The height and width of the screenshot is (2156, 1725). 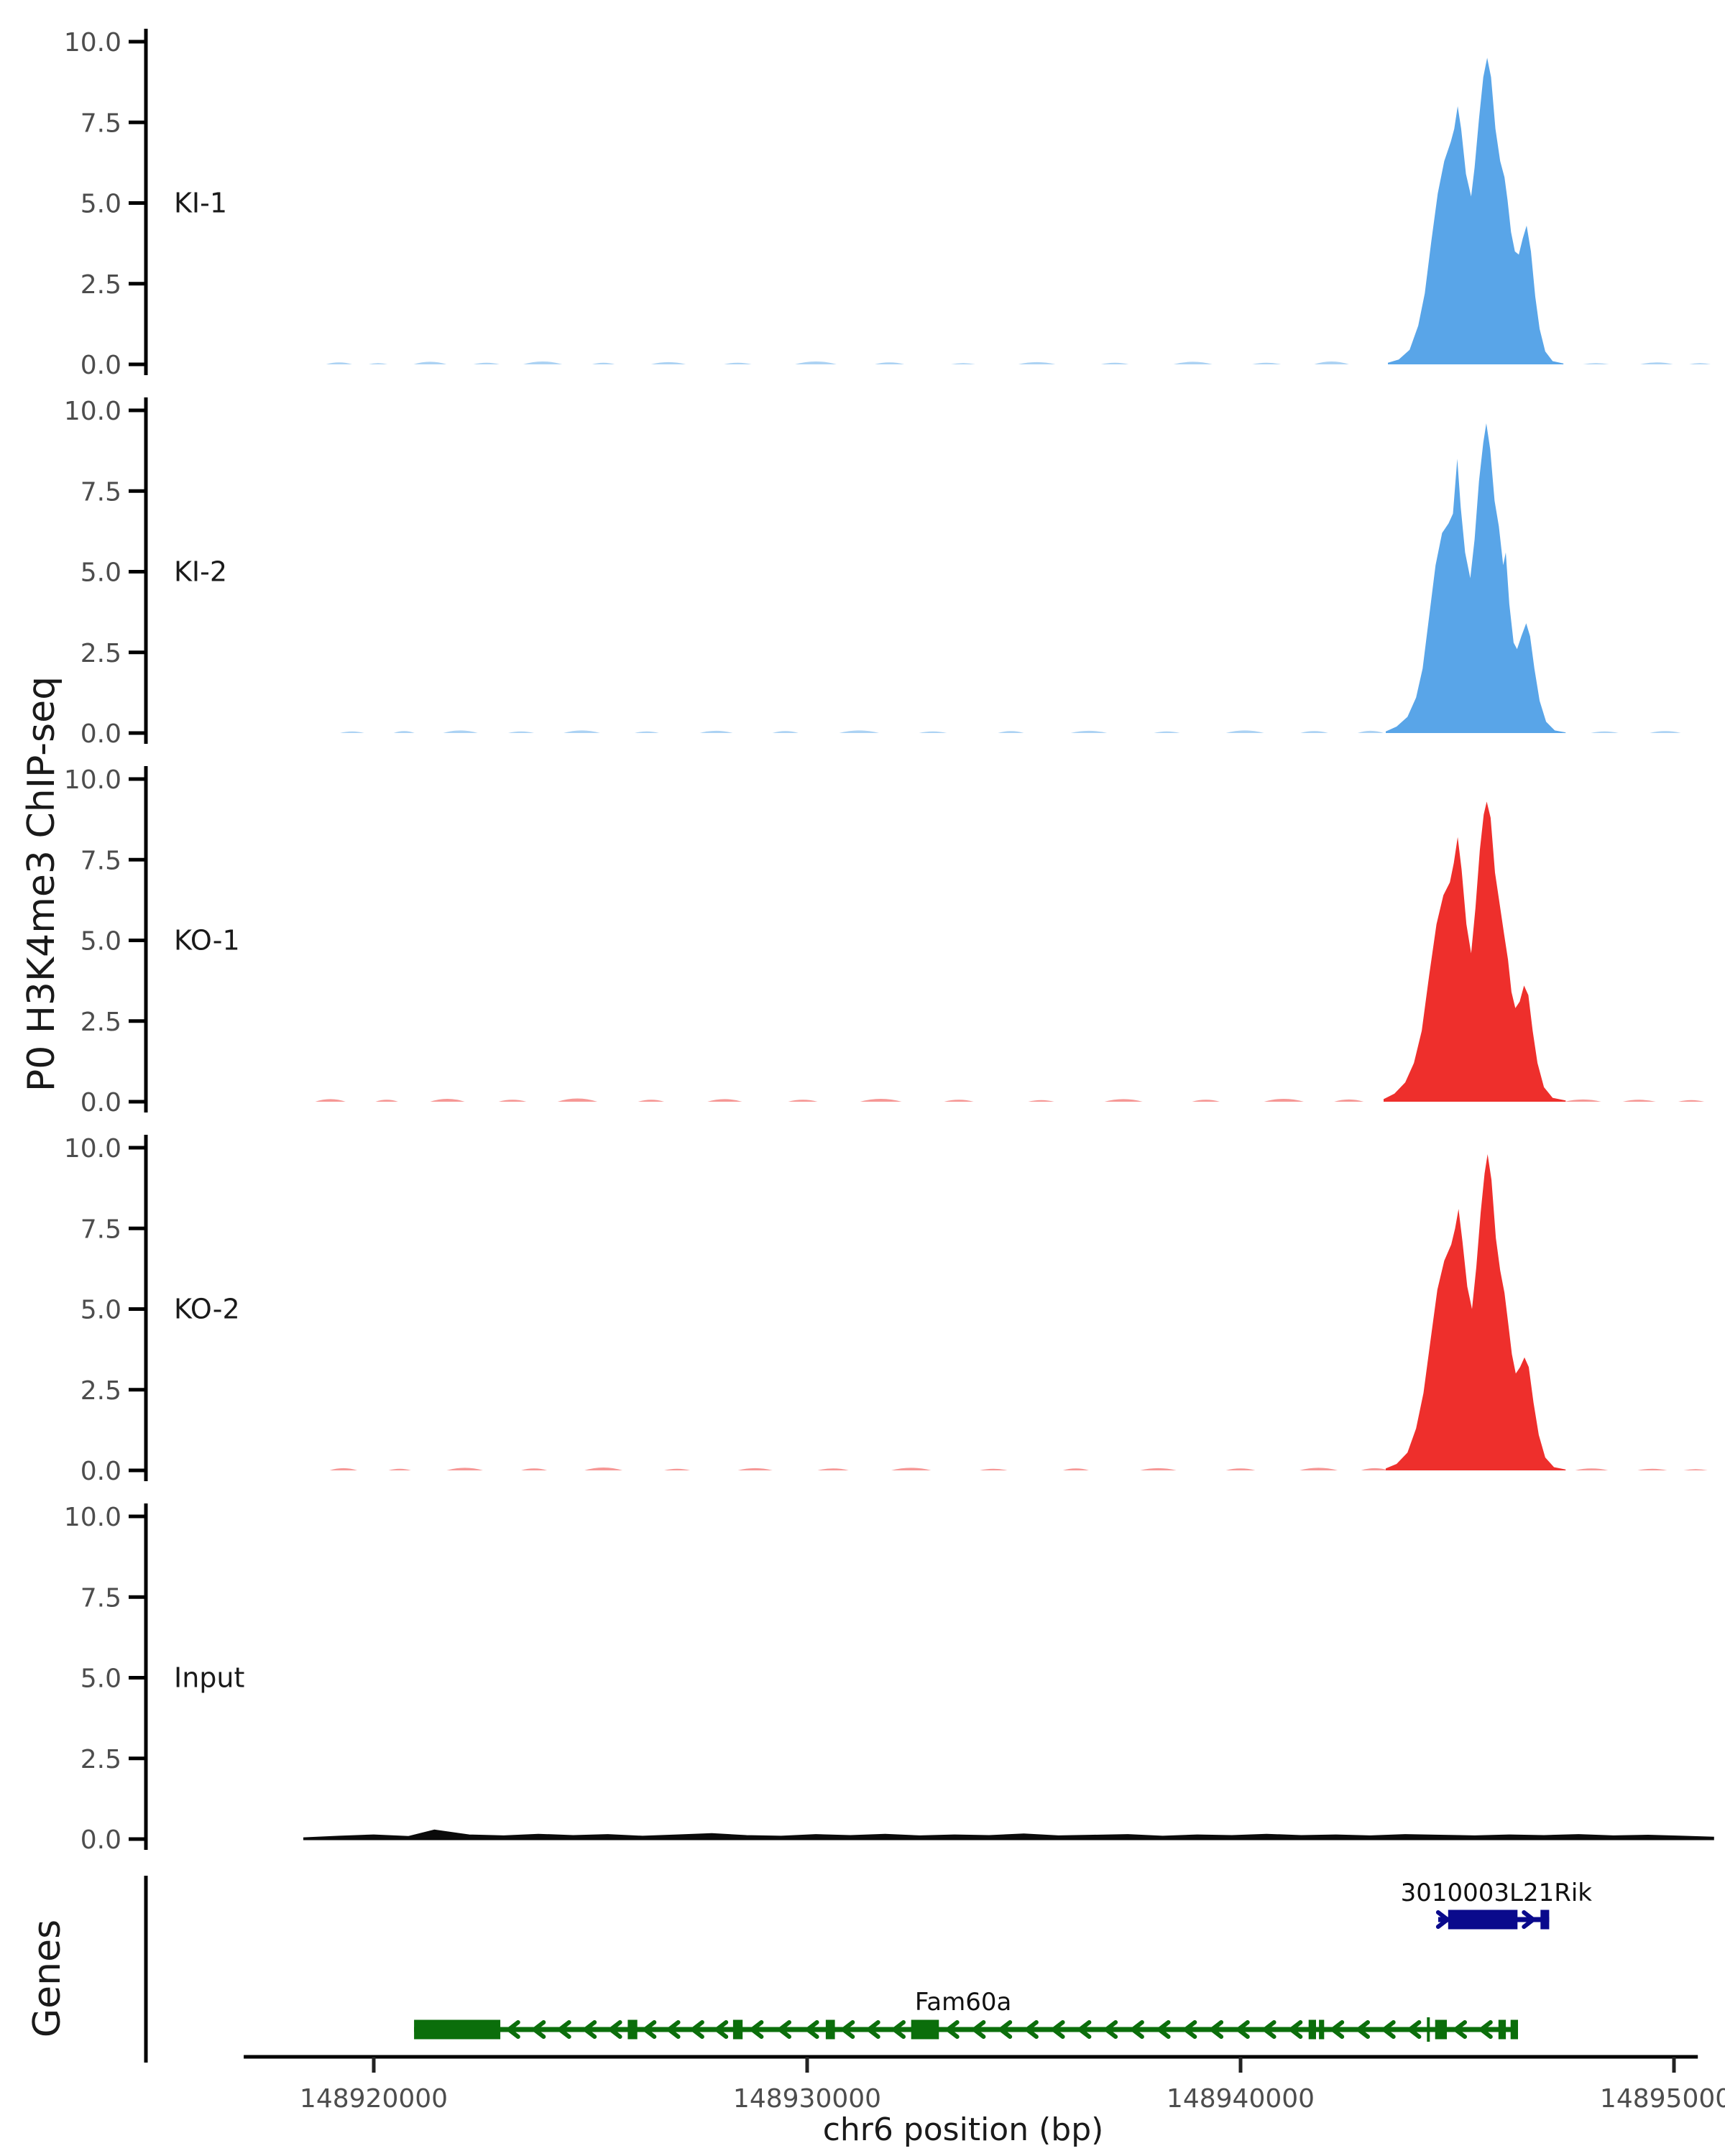 What do you see at coordinates (146, 1970) in the screenshot?
I see `genes-axis-line` at bounding box center [146, 1970].